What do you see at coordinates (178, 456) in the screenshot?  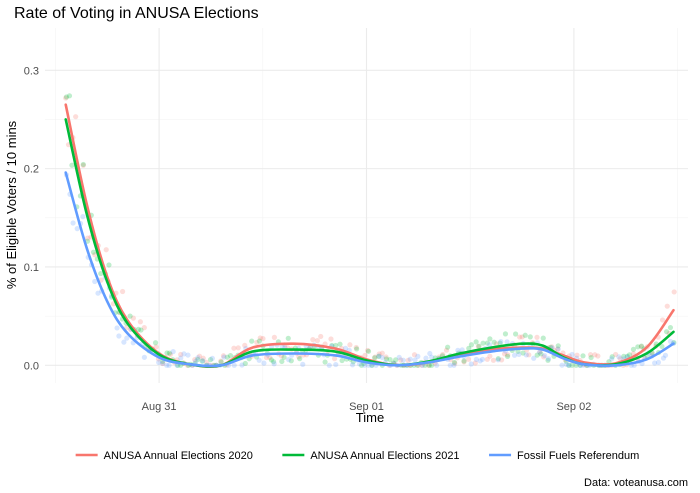 I see `legend-label: ANUSA Annual Elections 2020` at bounding box center [178, 456].